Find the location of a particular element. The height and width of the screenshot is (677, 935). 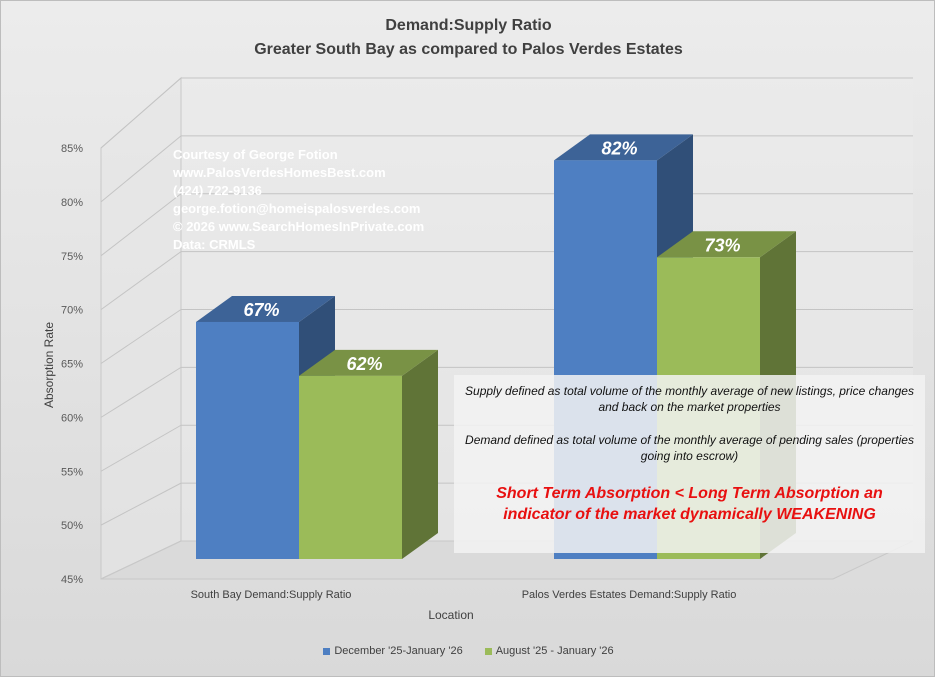

credit-line: george.fotion@homeispalosverdes.com is located at coordinates (297, 208).